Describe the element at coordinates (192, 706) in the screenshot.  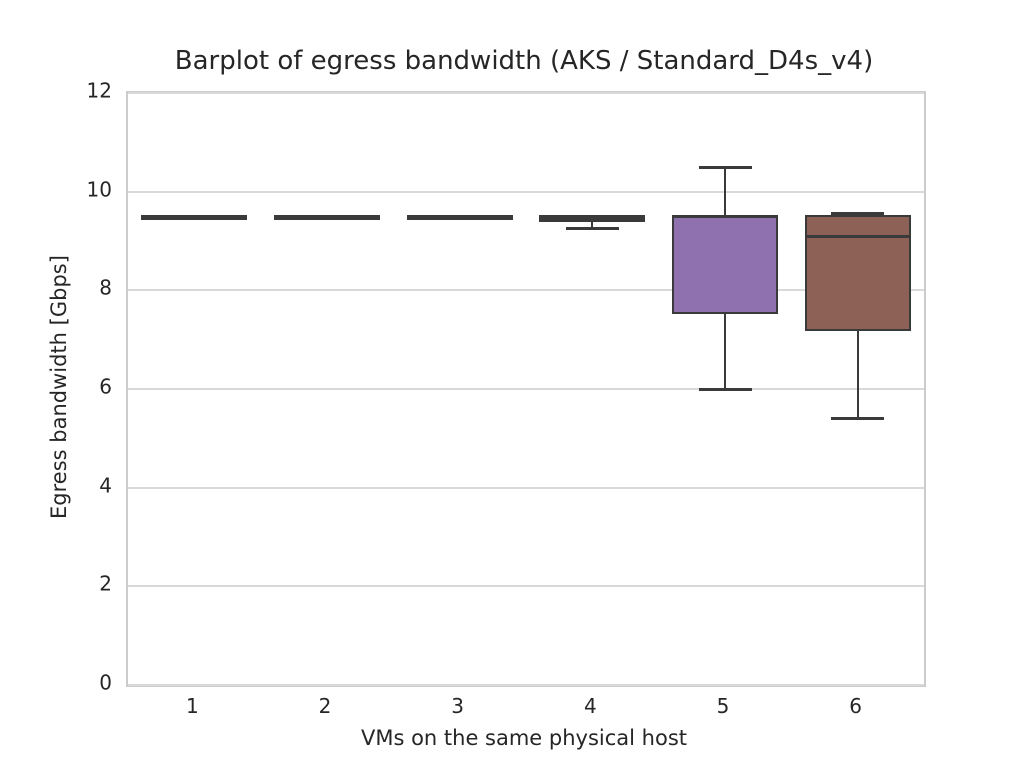
I see `x-tick-label: 1` at that location.